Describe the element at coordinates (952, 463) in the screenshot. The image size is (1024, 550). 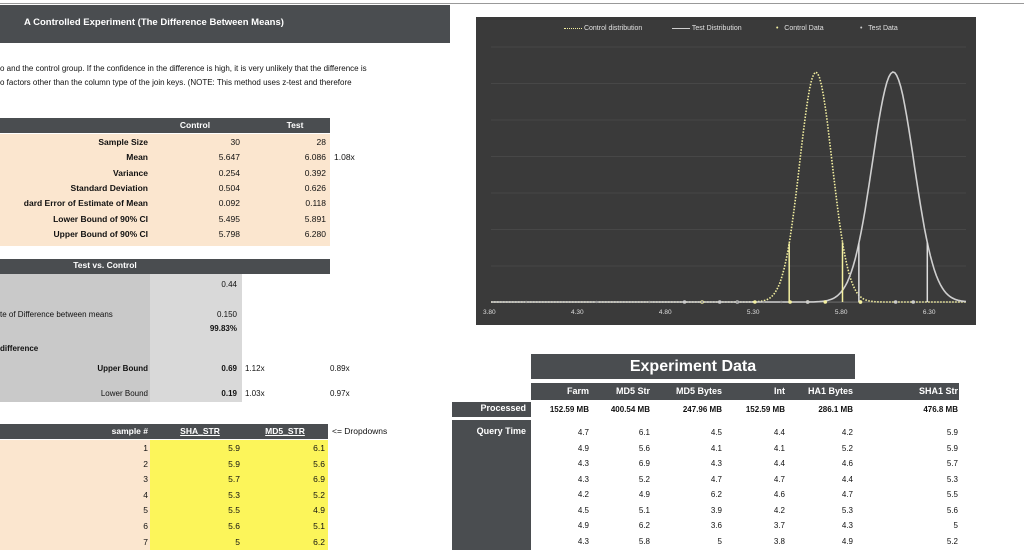
I see `experiment-cell: 5.7` at that location.